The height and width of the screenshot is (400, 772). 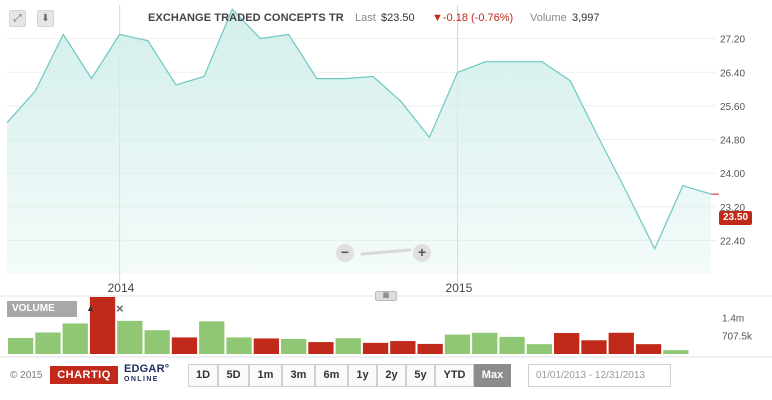 I want to click on x-axis: 2014 2015, so click(x=290, y=288).